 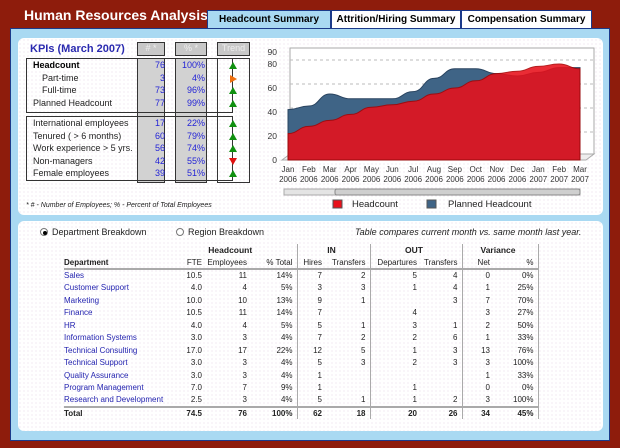 What do you see at coordinates (516, 375) in the screenshot?
I see `cell: 33%` at bounding box center [516, 375].